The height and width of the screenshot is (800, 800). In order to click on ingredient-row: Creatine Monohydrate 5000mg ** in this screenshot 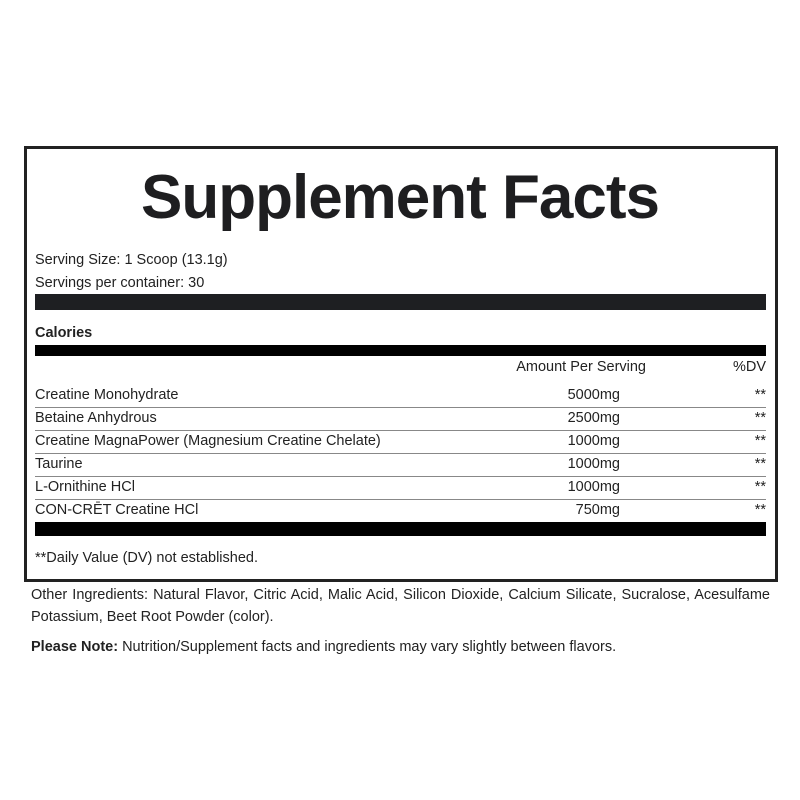, I will do `click(400, 396)`.